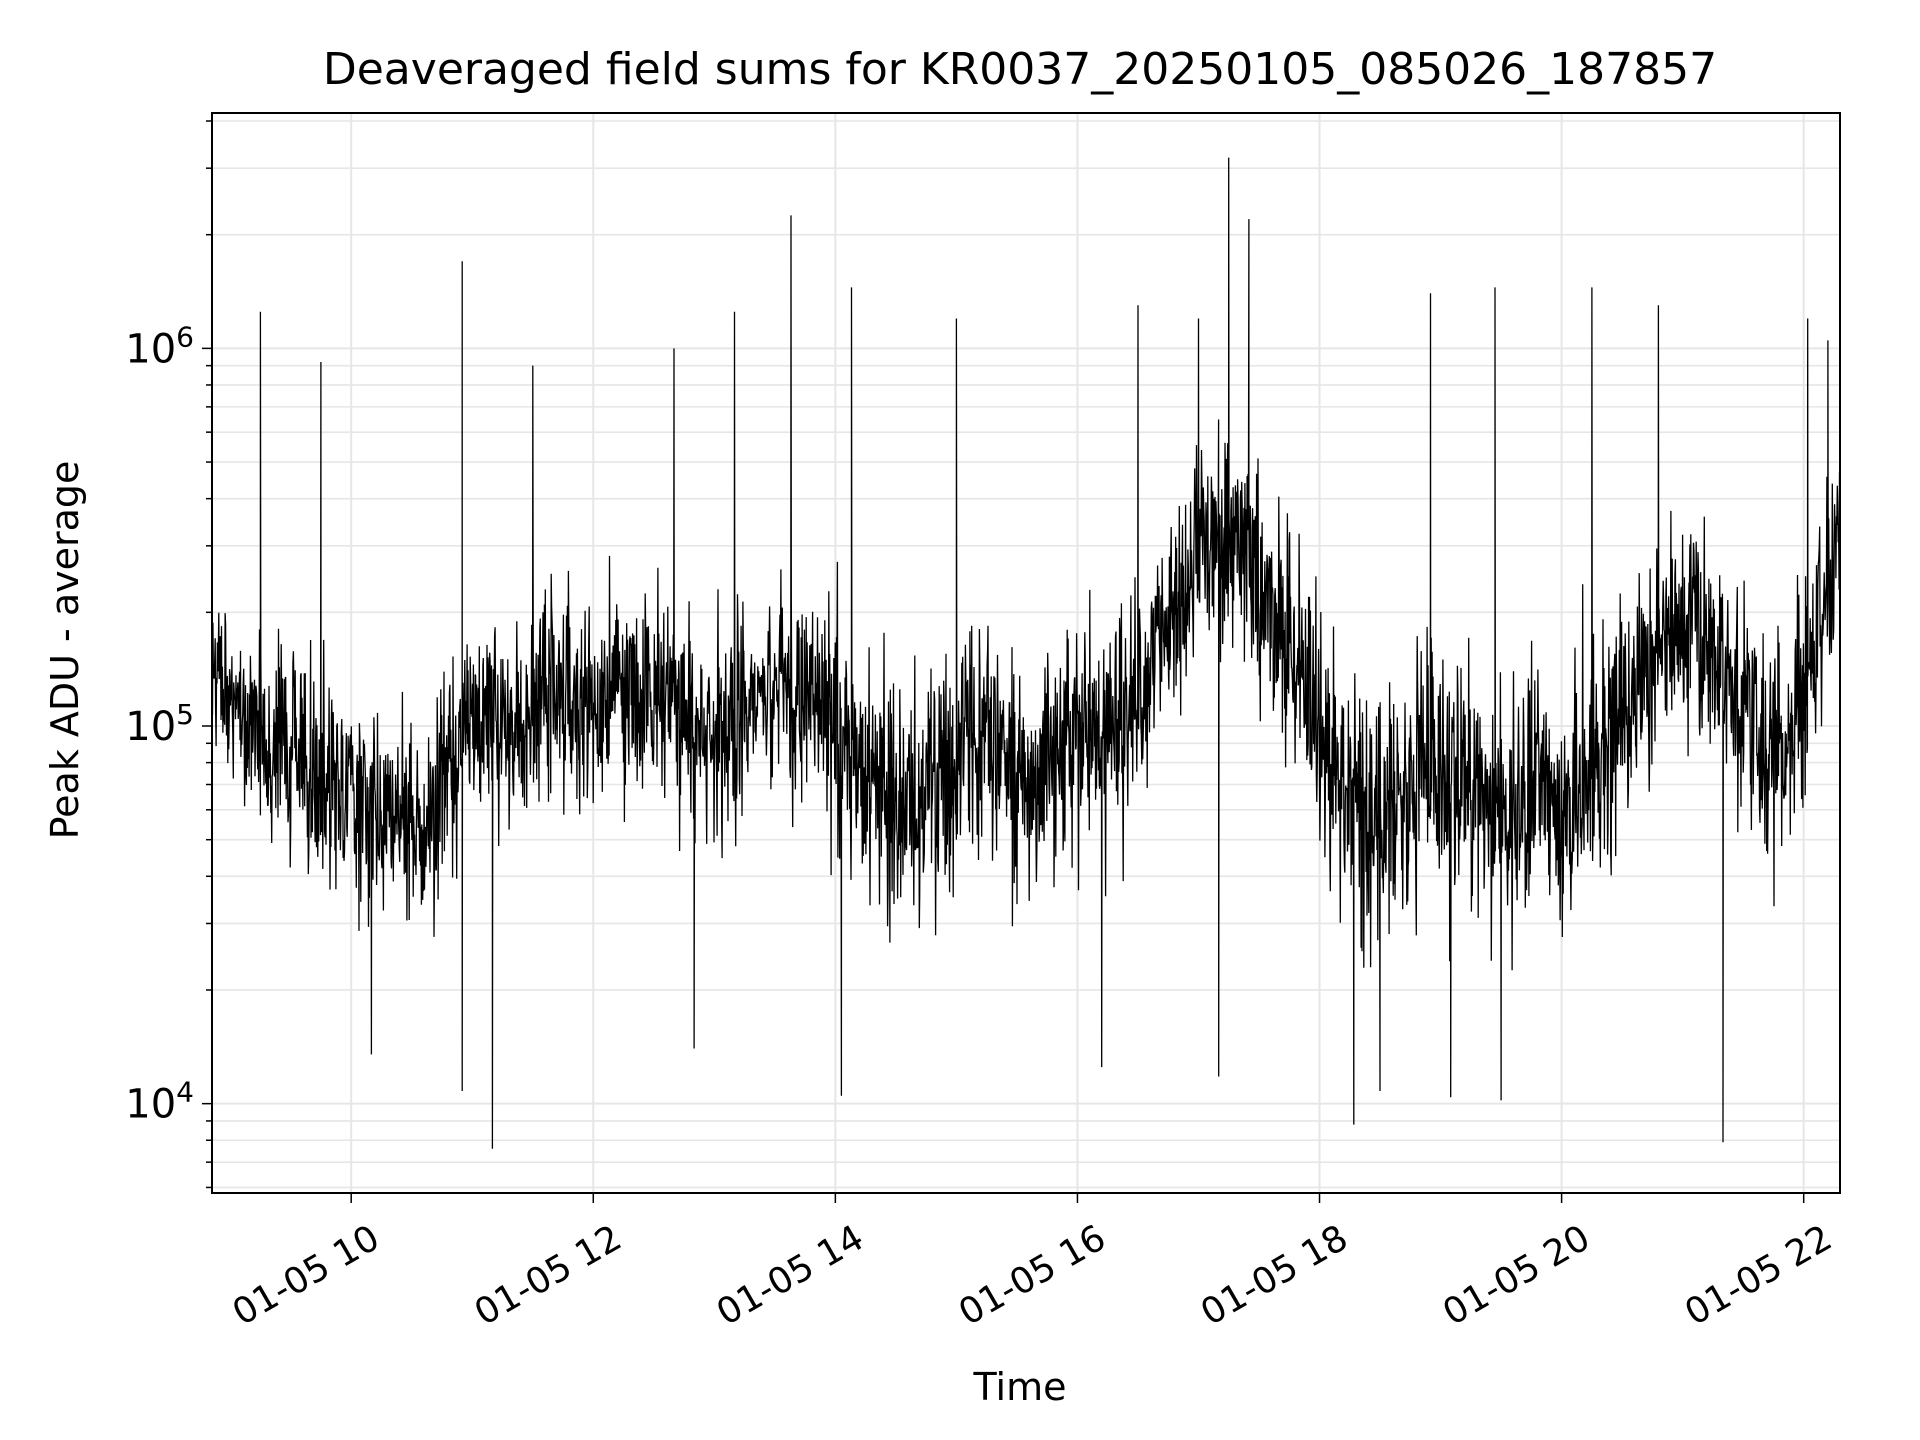 The image size is (1920, 1440). What do you see at coordinates (65, 650) in the screenshot?
I see `y-axis-label: Peak ADU - average` at bounding box center [65, 650].